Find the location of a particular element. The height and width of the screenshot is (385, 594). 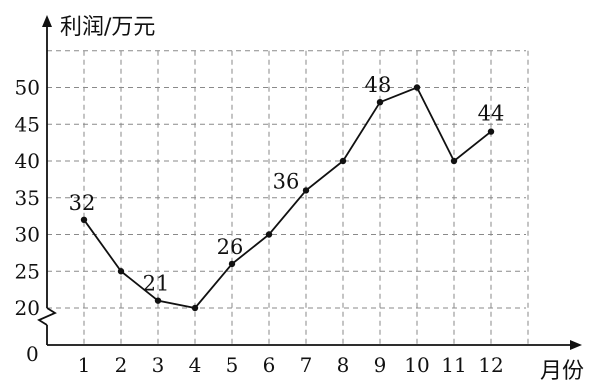

data-label: 26 is located at coordinates (230, 247).